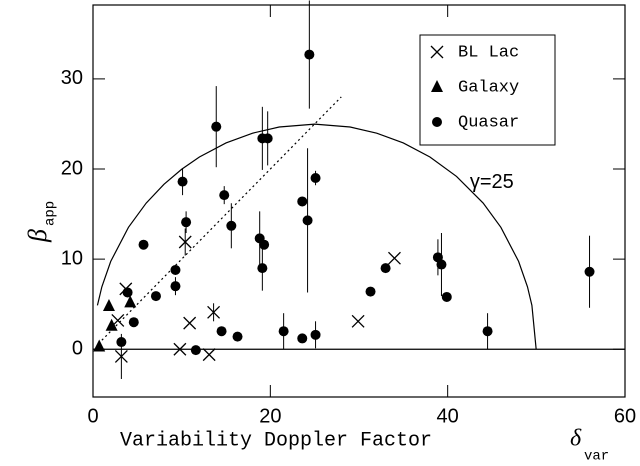 The width and height of the screenshot is (640, 466). Describe the element at coordinates (492, 182) in the screenshot. I see `curve-label: γ=25` at that location.